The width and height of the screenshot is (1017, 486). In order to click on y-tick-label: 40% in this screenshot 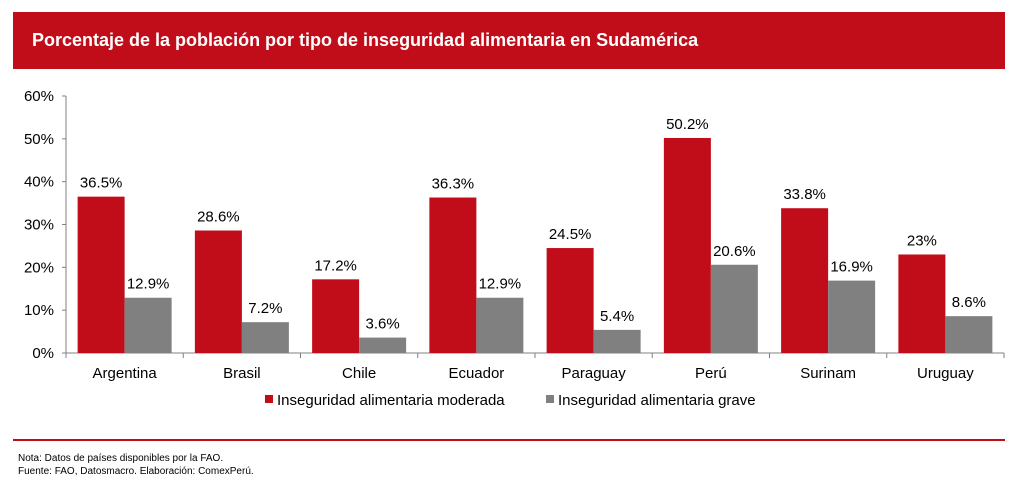, I will do `click(39, 182)`.